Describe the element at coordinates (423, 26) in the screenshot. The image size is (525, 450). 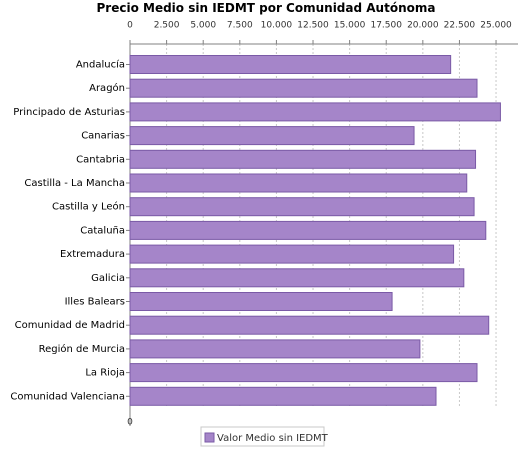
I see `x-tick-label: 20.000` at that location.